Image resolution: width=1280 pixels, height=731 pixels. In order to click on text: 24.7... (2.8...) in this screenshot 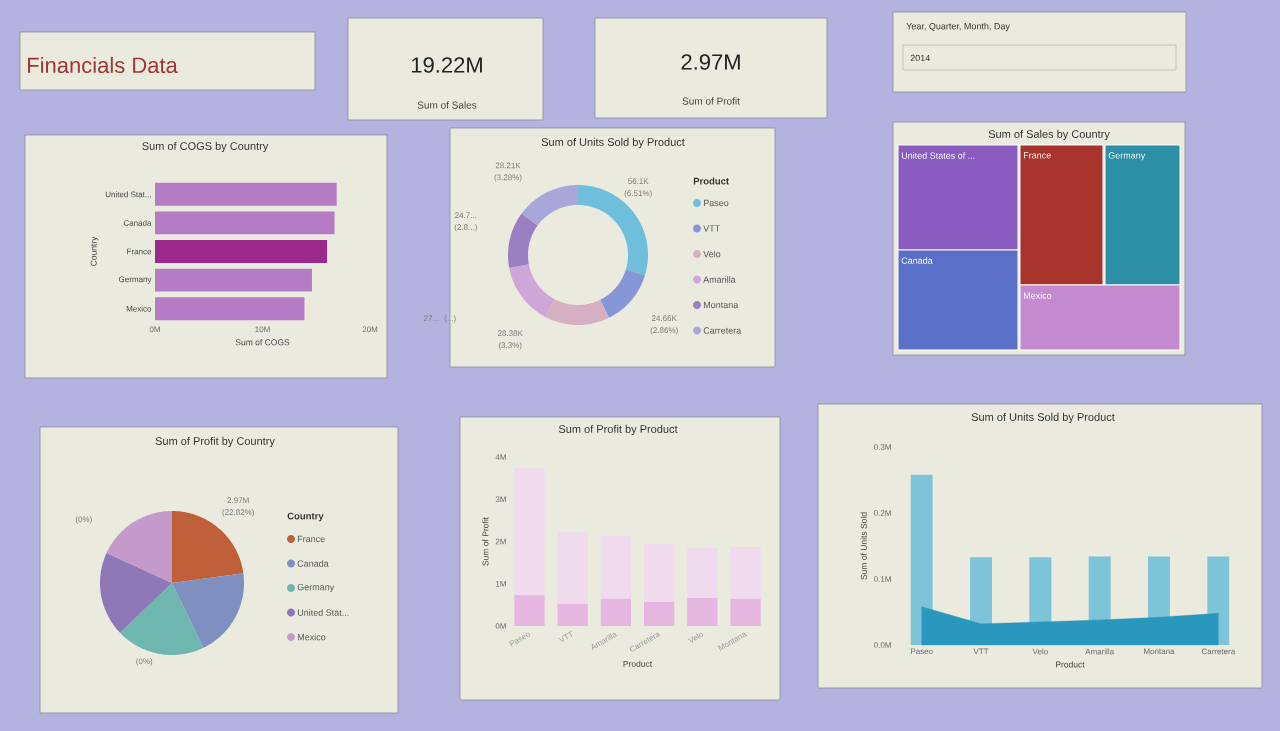, I will do `click(465, 222)`.